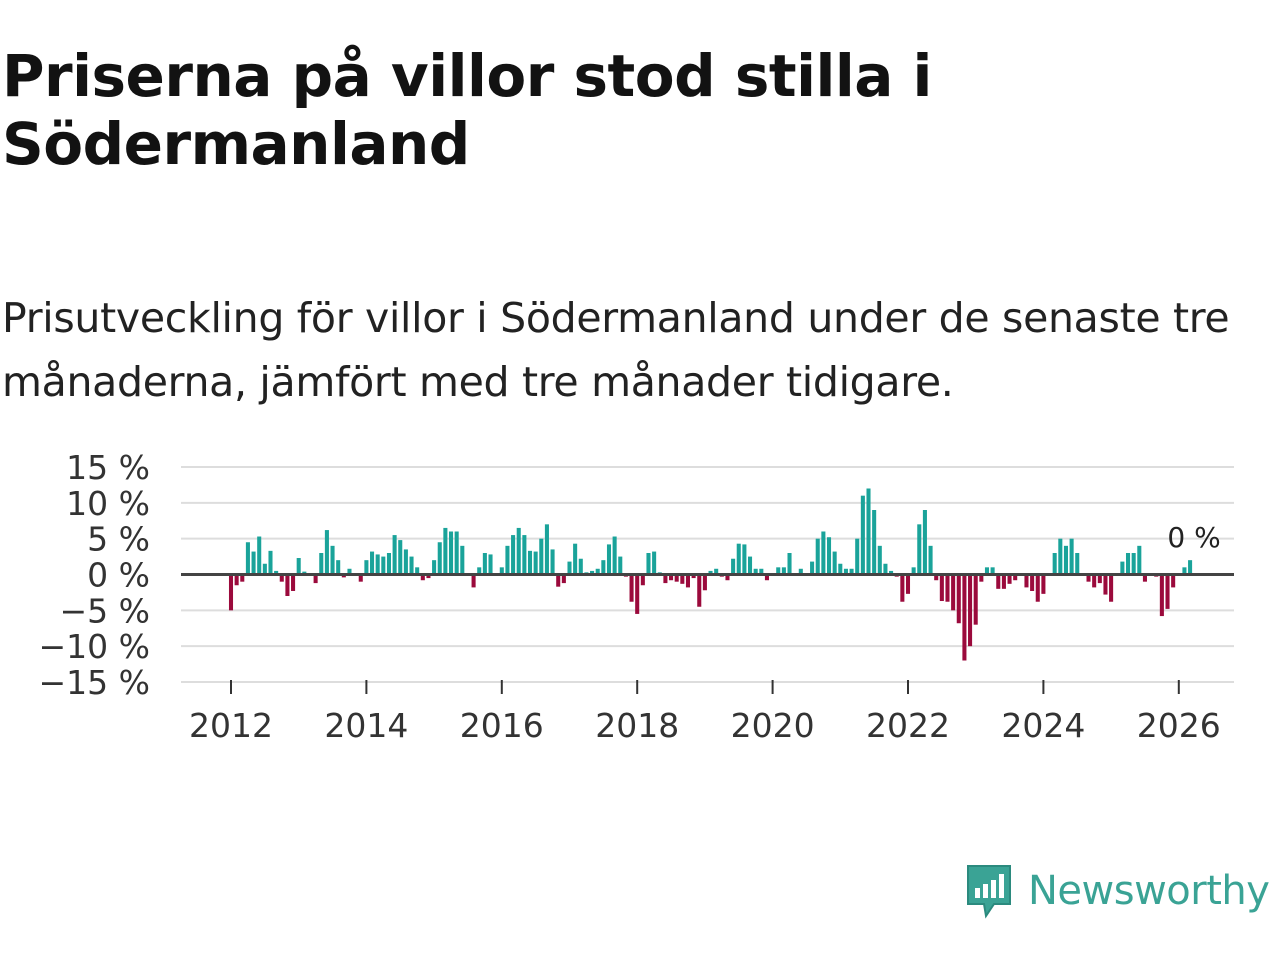 The image size is (1280, 960). What do you see at coordinates (705, 712) in the screenshot?
I see `x-axis: 2012 2014 2016 2018 2020 2022 2024 2026` at bounding box center [705, 712].